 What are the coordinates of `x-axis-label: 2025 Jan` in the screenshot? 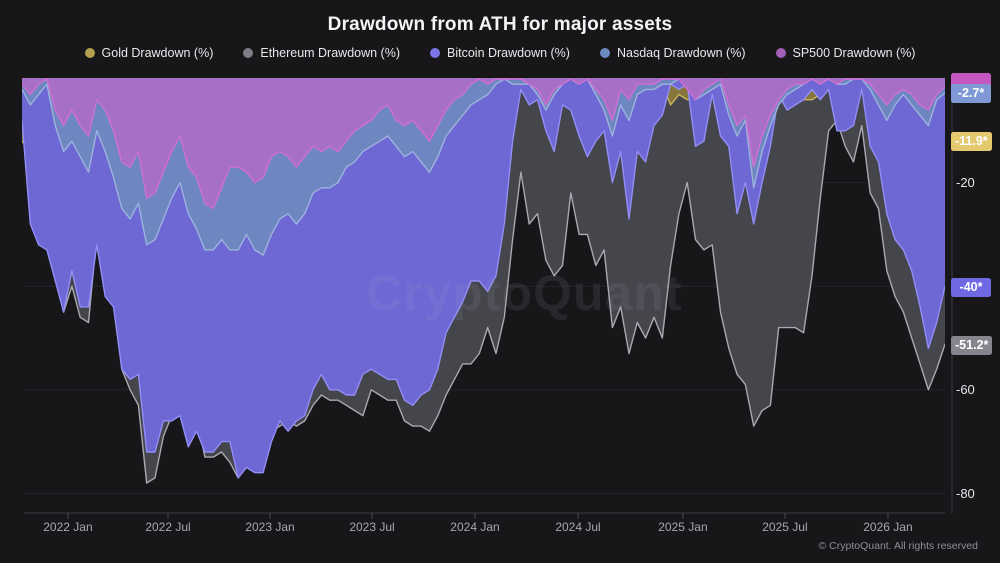 It's located at (683, 527).